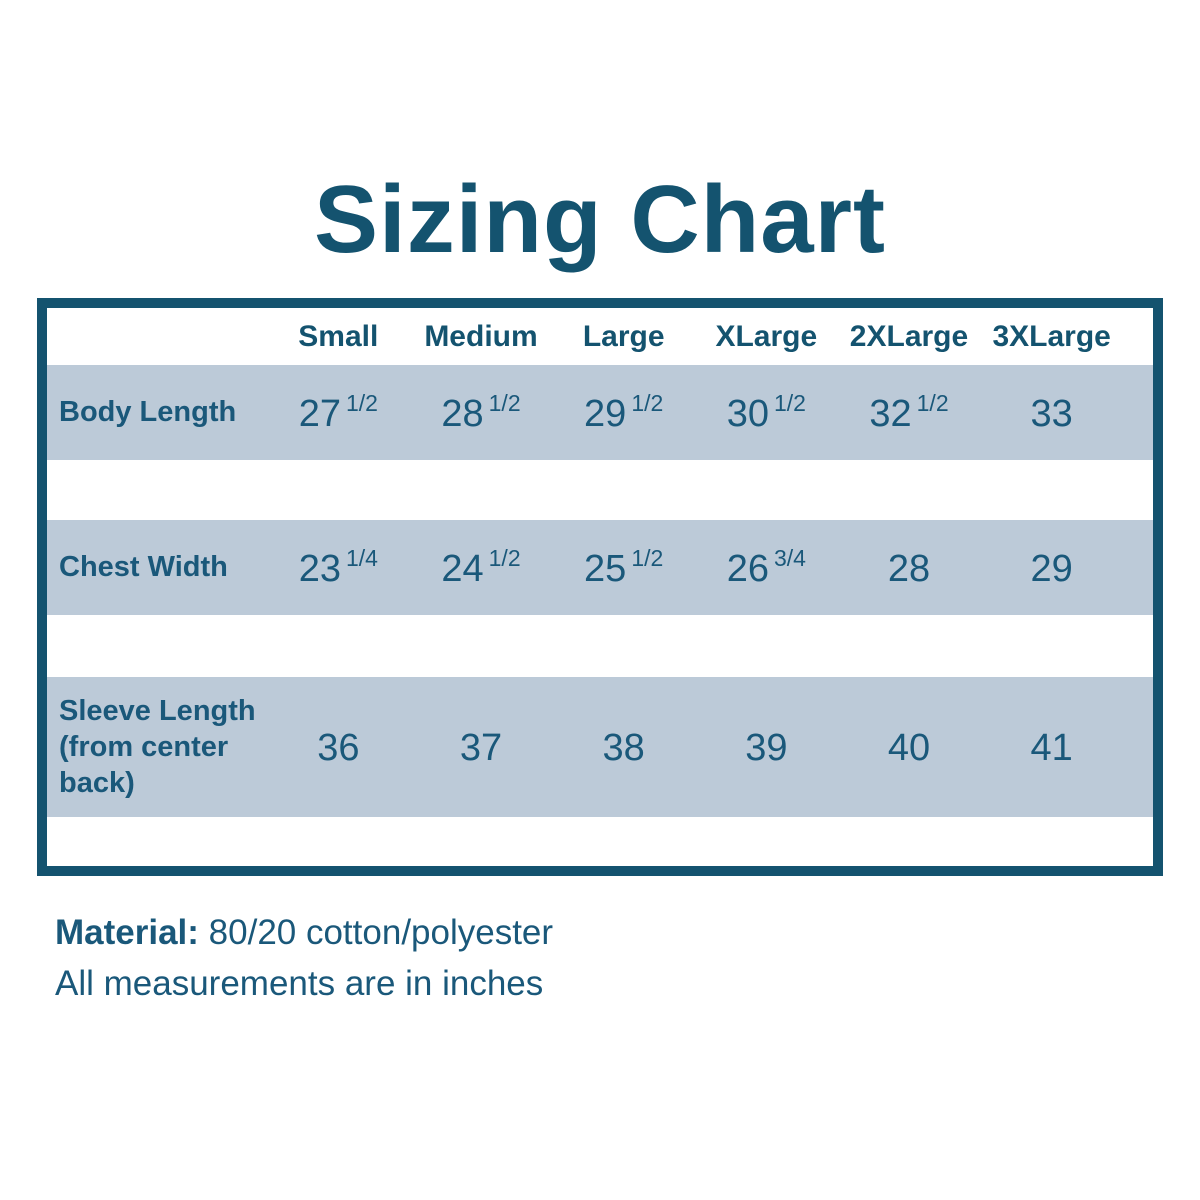 This screenshot has width=1200, height=1200. I want to click on measurements-note: All measurements are in inches, so click(299, 983).